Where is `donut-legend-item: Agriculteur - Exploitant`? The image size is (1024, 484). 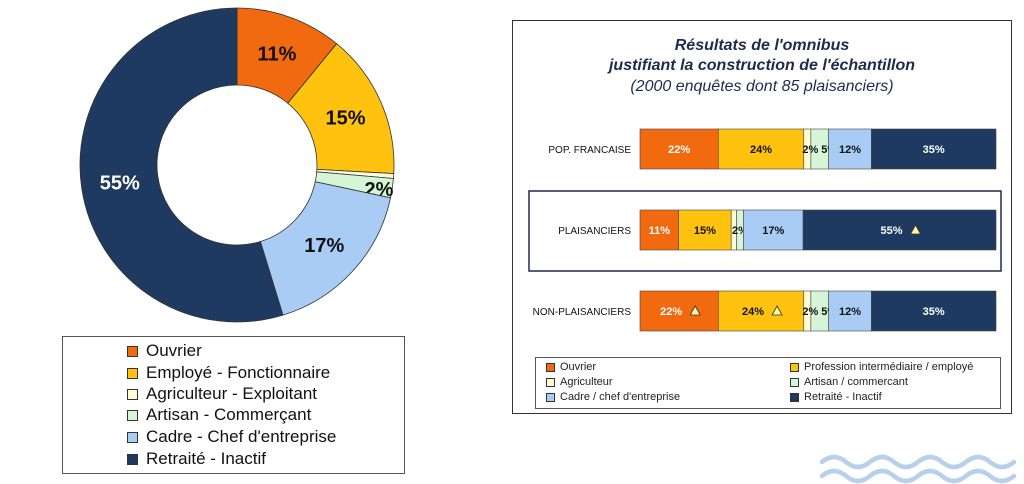
donut-legend-item: Agriculteur - Exploitant is located at coordinates (222, 394).